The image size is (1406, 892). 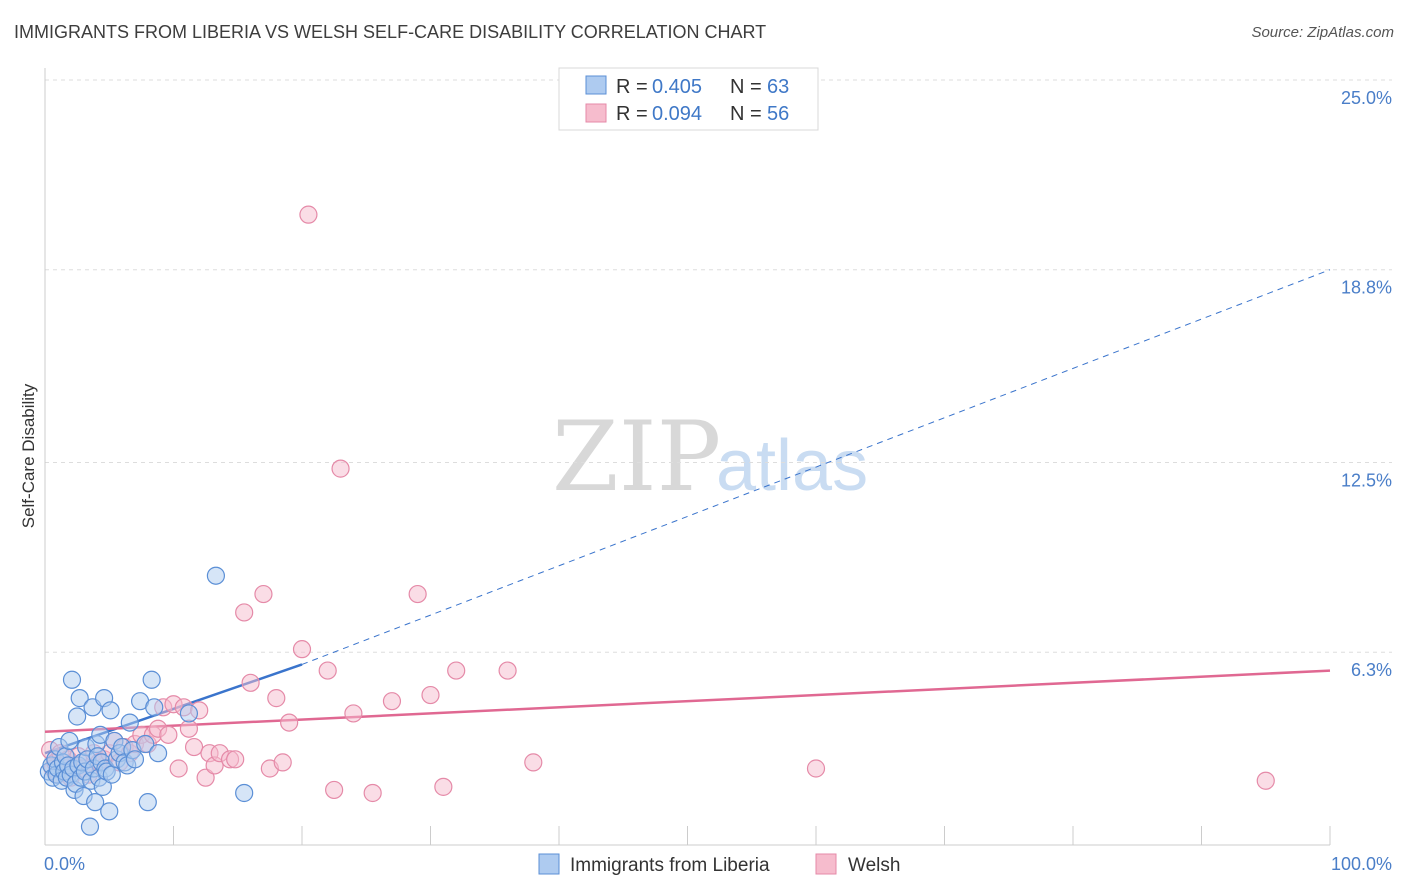 I want to click on legend-r-label-liberia: R =, so click(x=632, y=87).